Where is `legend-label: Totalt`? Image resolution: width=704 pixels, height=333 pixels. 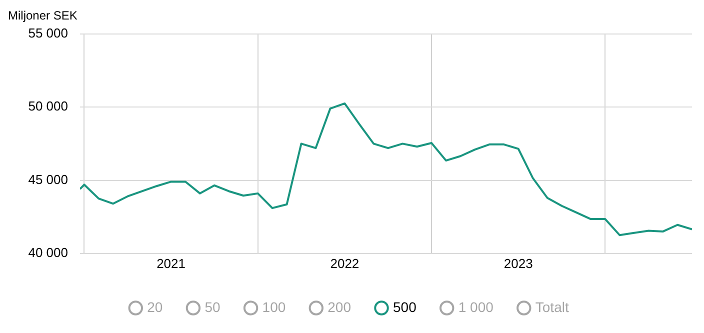
legend-label: Totalt is located at coordinates (552, 306).